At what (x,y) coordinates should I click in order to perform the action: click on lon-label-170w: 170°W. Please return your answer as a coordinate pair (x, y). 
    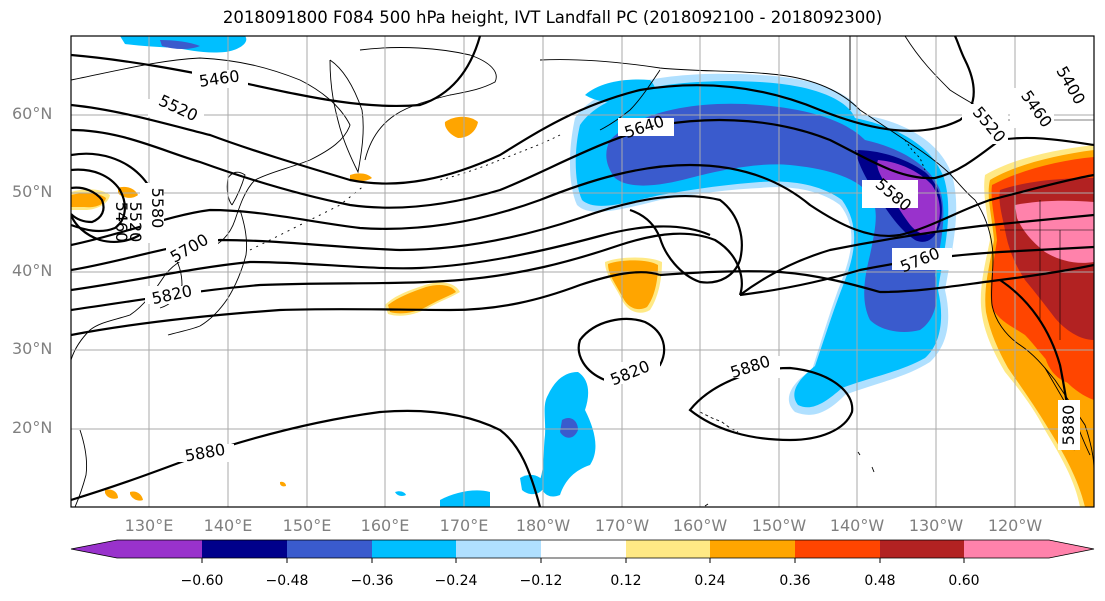
    Looking at the image, I should click on (622, 525).